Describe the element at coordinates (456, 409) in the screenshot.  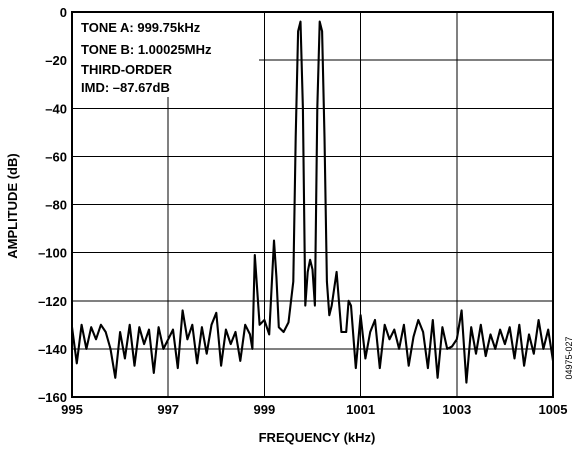
I see `x-tick-label: 1003` at that location.